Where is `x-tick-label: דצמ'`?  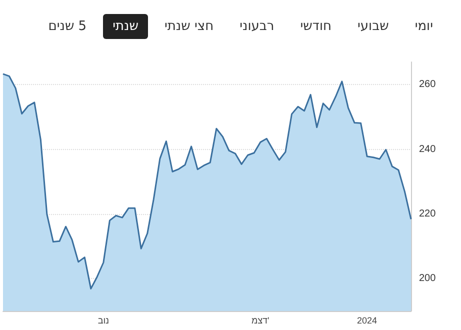
x-tick-label: דצמ' is located at coordinates (260, 321).